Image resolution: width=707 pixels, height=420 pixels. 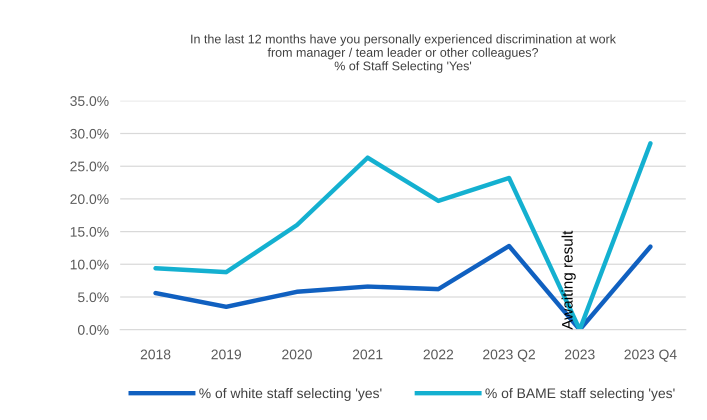 What do you see at coordinates (93, 330) in the screenshot?
I see `y-tick-label: 0.0%` at bounding box center [93, 330].